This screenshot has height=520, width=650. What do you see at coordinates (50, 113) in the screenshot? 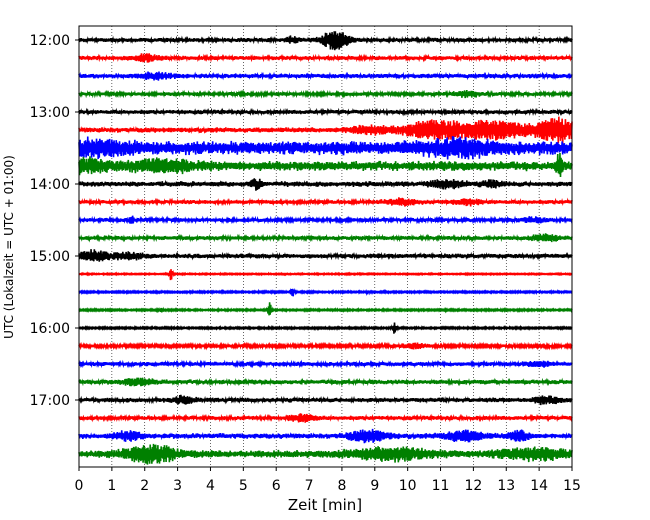
I see `y-tick-label: 13:00` at bounding box center [50, 113].